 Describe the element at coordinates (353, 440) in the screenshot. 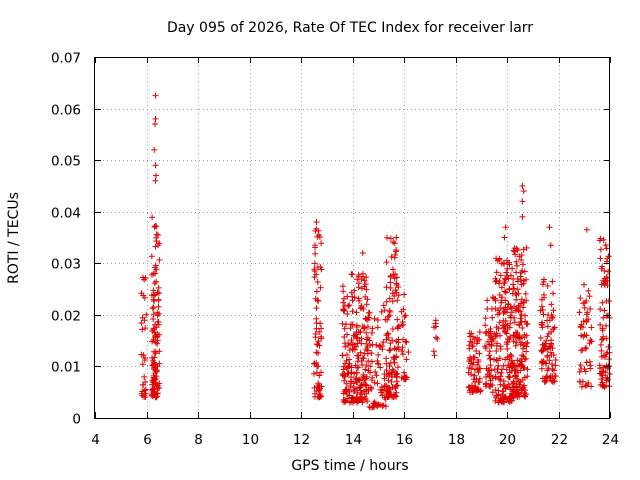

I see `x-tick-label: 14` at that location.